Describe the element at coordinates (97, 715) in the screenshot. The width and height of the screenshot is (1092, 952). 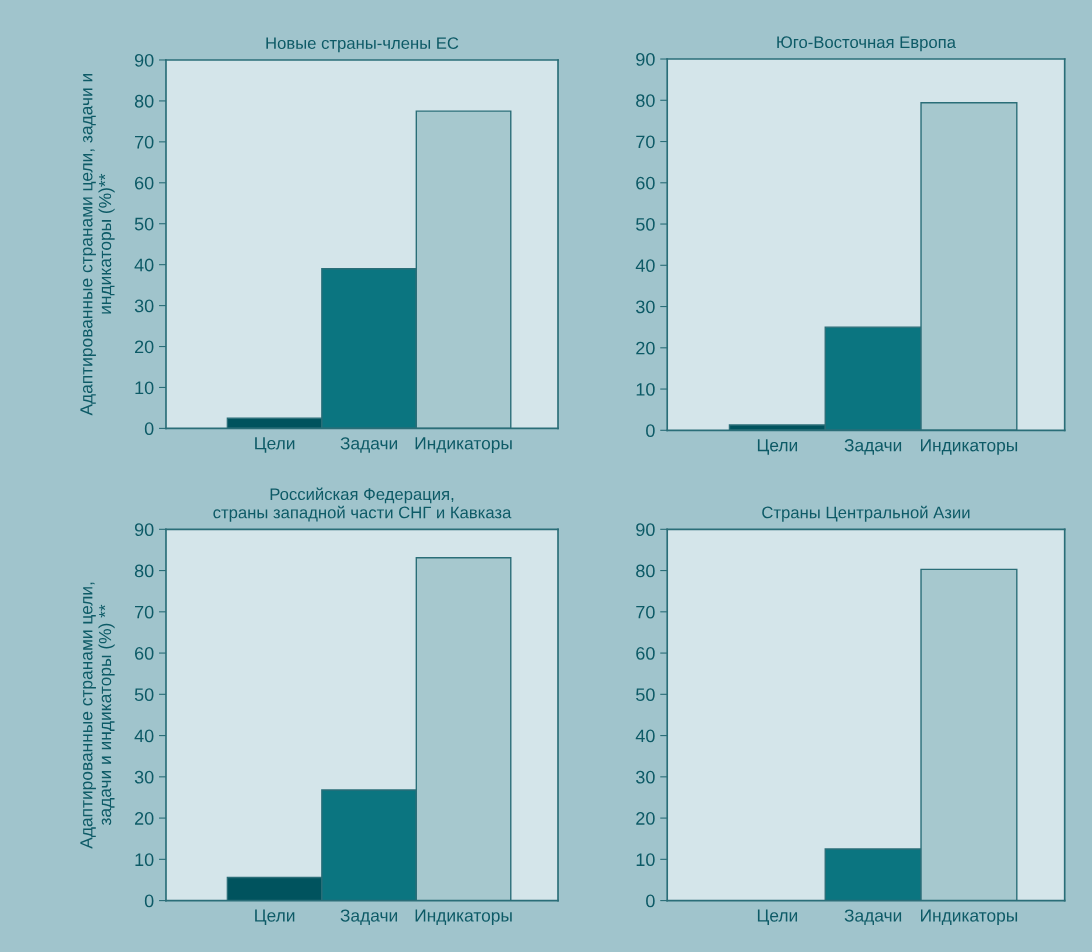
I see `y-axis-title: Адаптированные странами цели, задачи и индикаторы (%) **` at that location.